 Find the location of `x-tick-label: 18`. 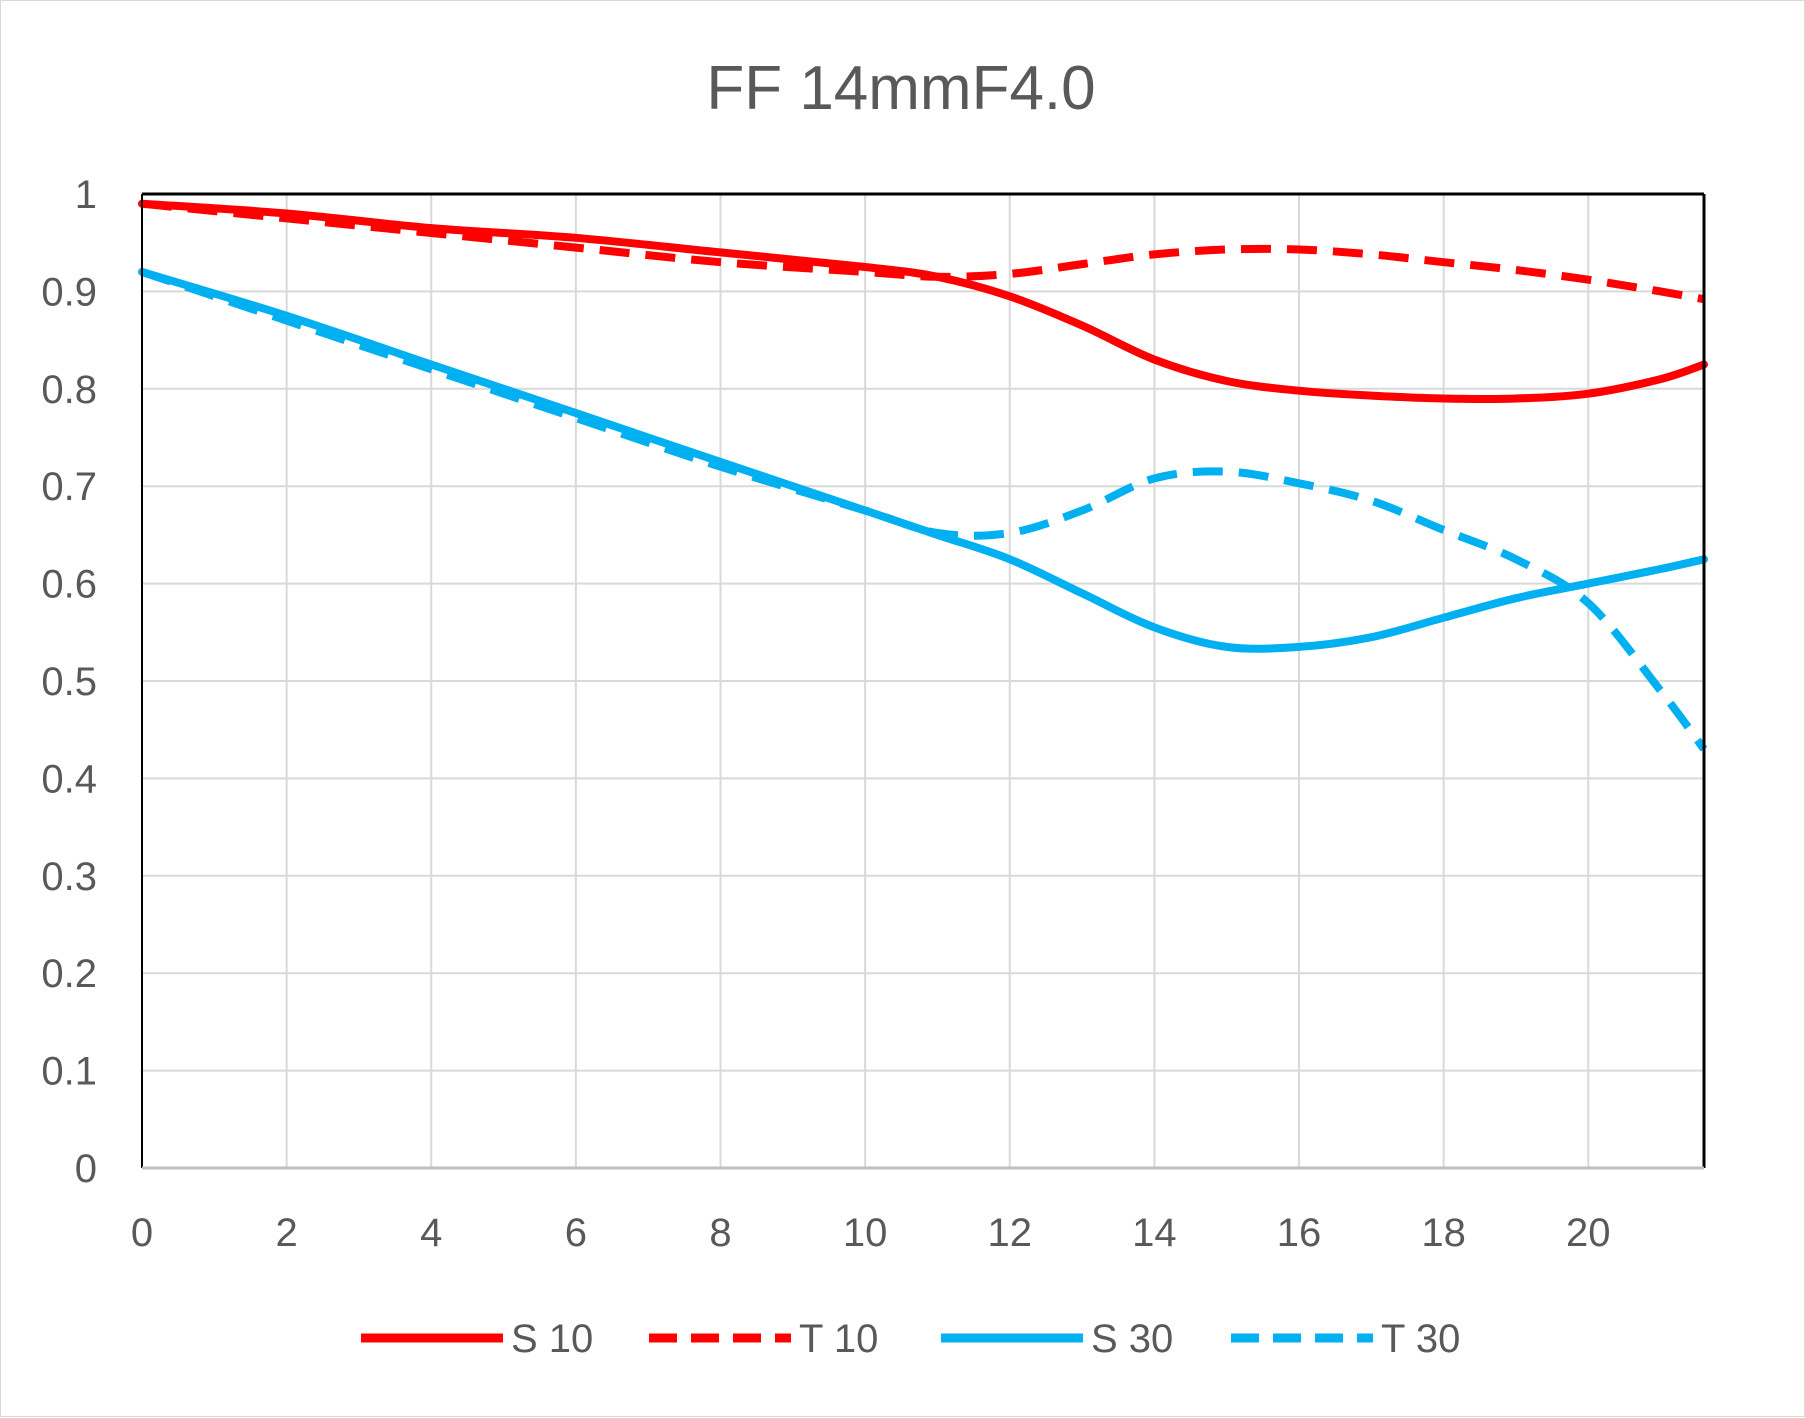

x-tick-label: 18 is located at coordinates (1443, 1233).